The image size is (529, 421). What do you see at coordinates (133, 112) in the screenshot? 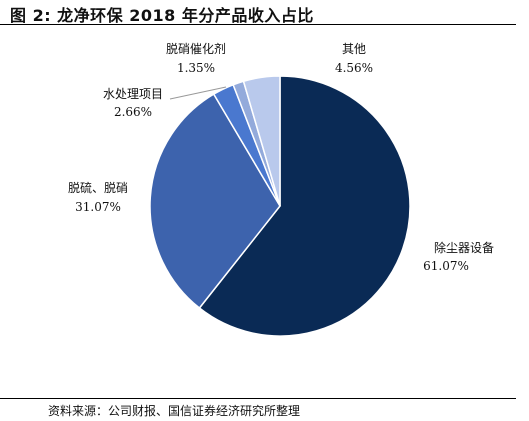
I see `slice-label-value: 2.66%` at bounding box center [133, 112].